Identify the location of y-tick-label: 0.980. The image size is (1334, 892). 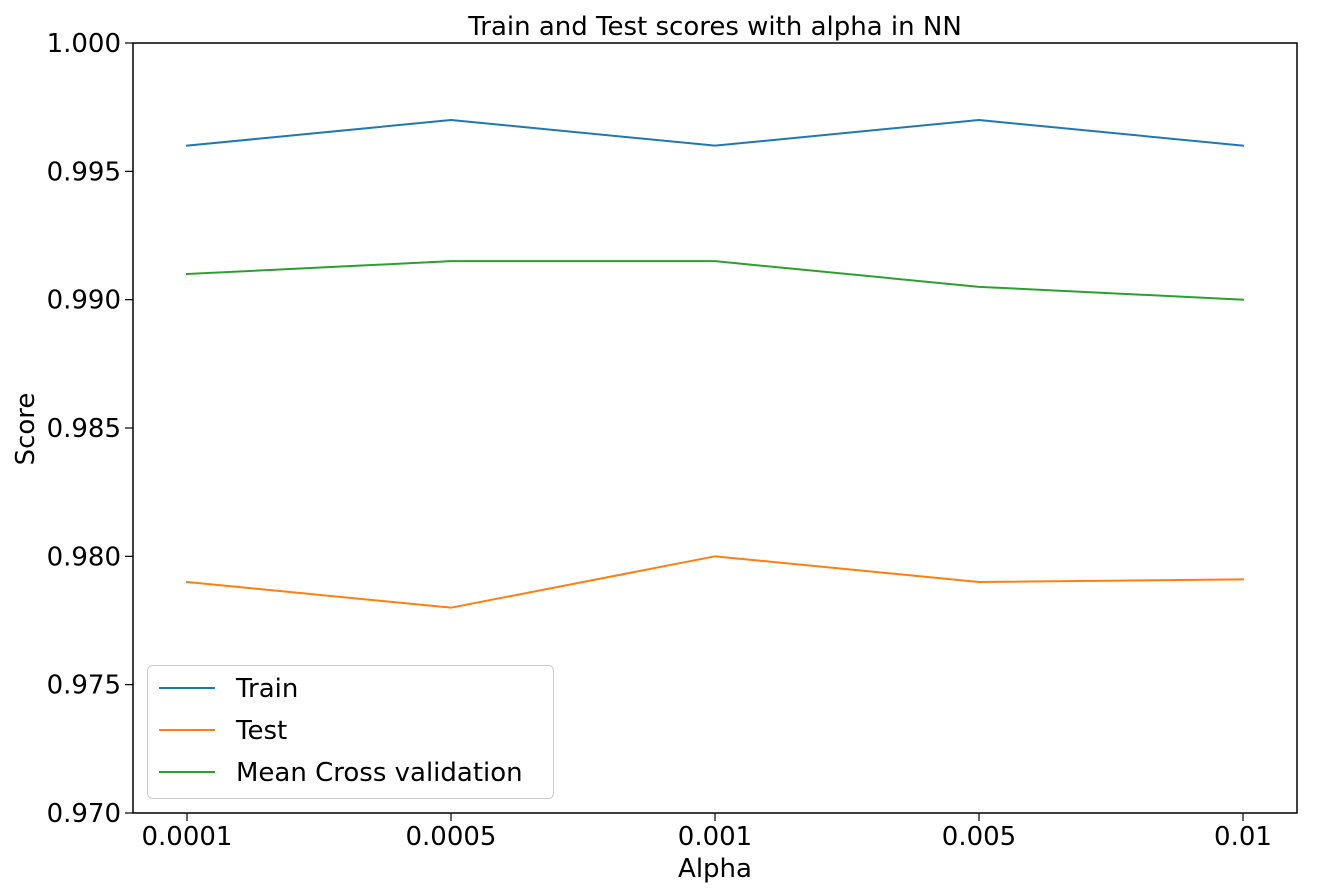
(84, 557).